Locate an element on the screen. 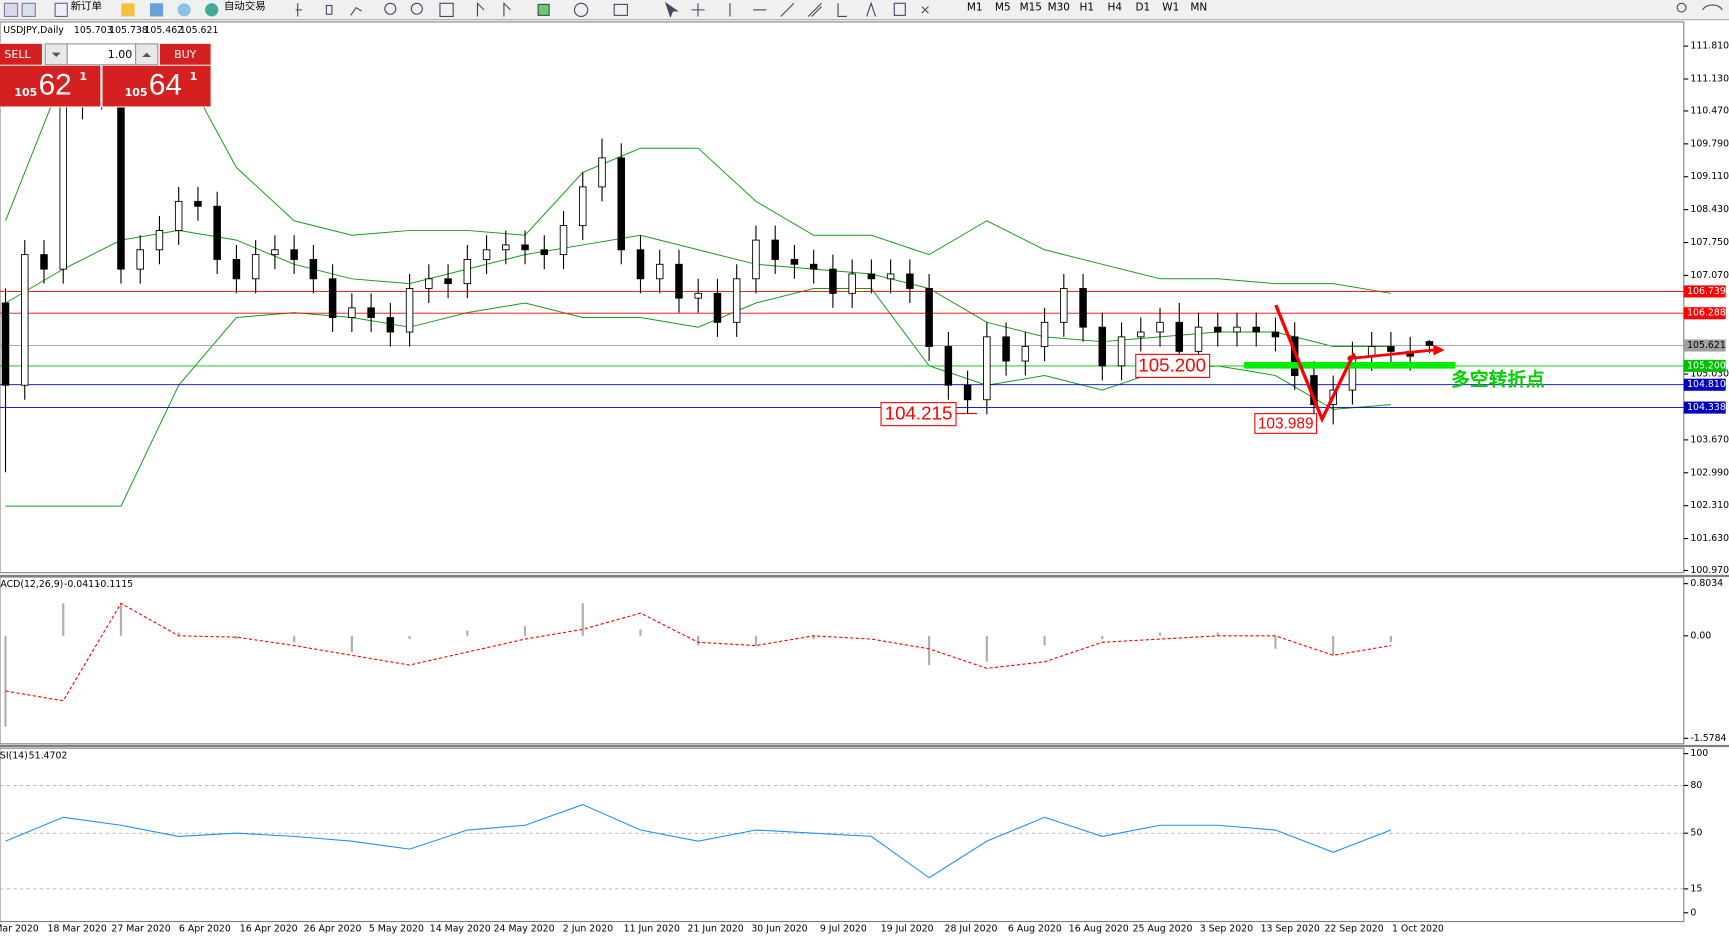 The image size is (1729, 938). new-order-button: 新订单 is located at coordinates (86, 6).